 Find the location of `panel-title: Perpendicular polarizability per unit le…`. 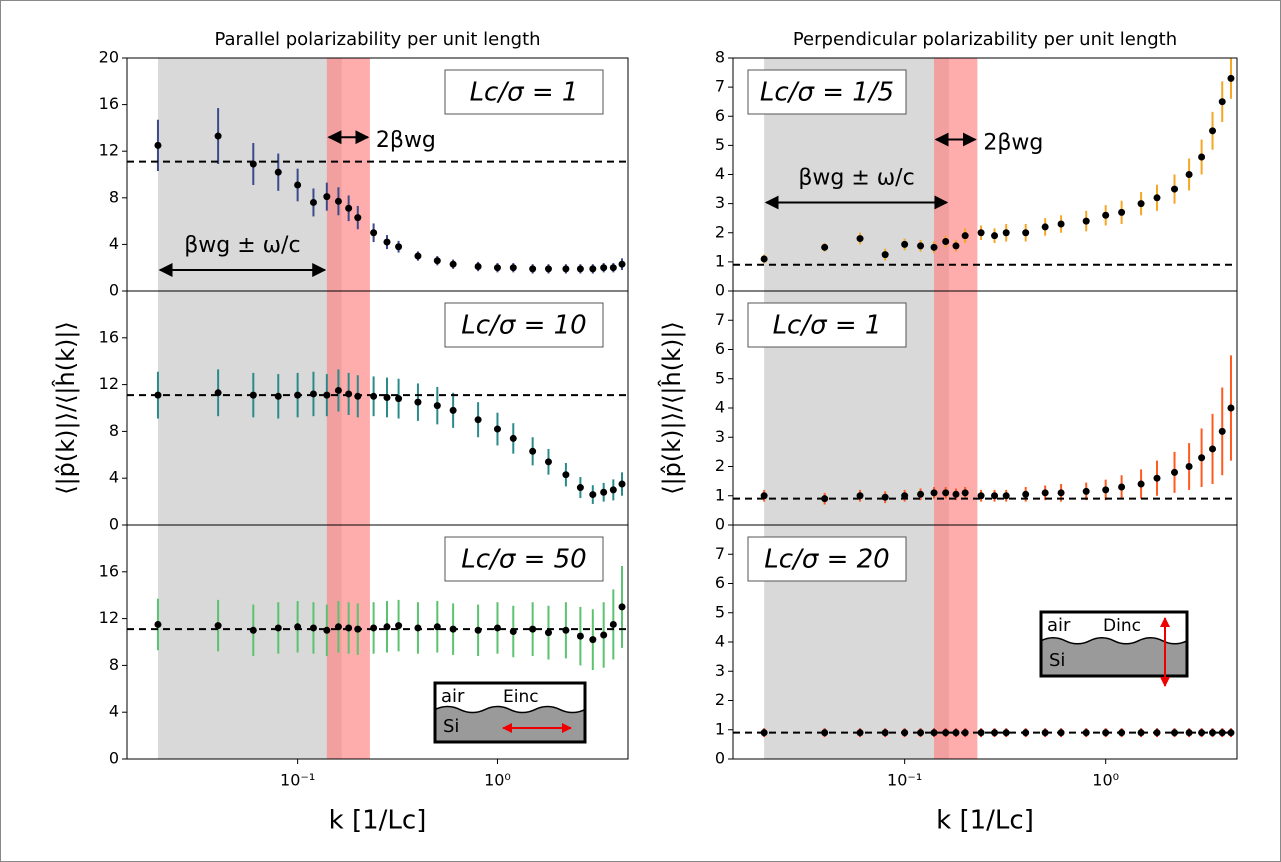

panel-title: Perpendicular polarizability per unit le… is located at coordinates (985, 39).